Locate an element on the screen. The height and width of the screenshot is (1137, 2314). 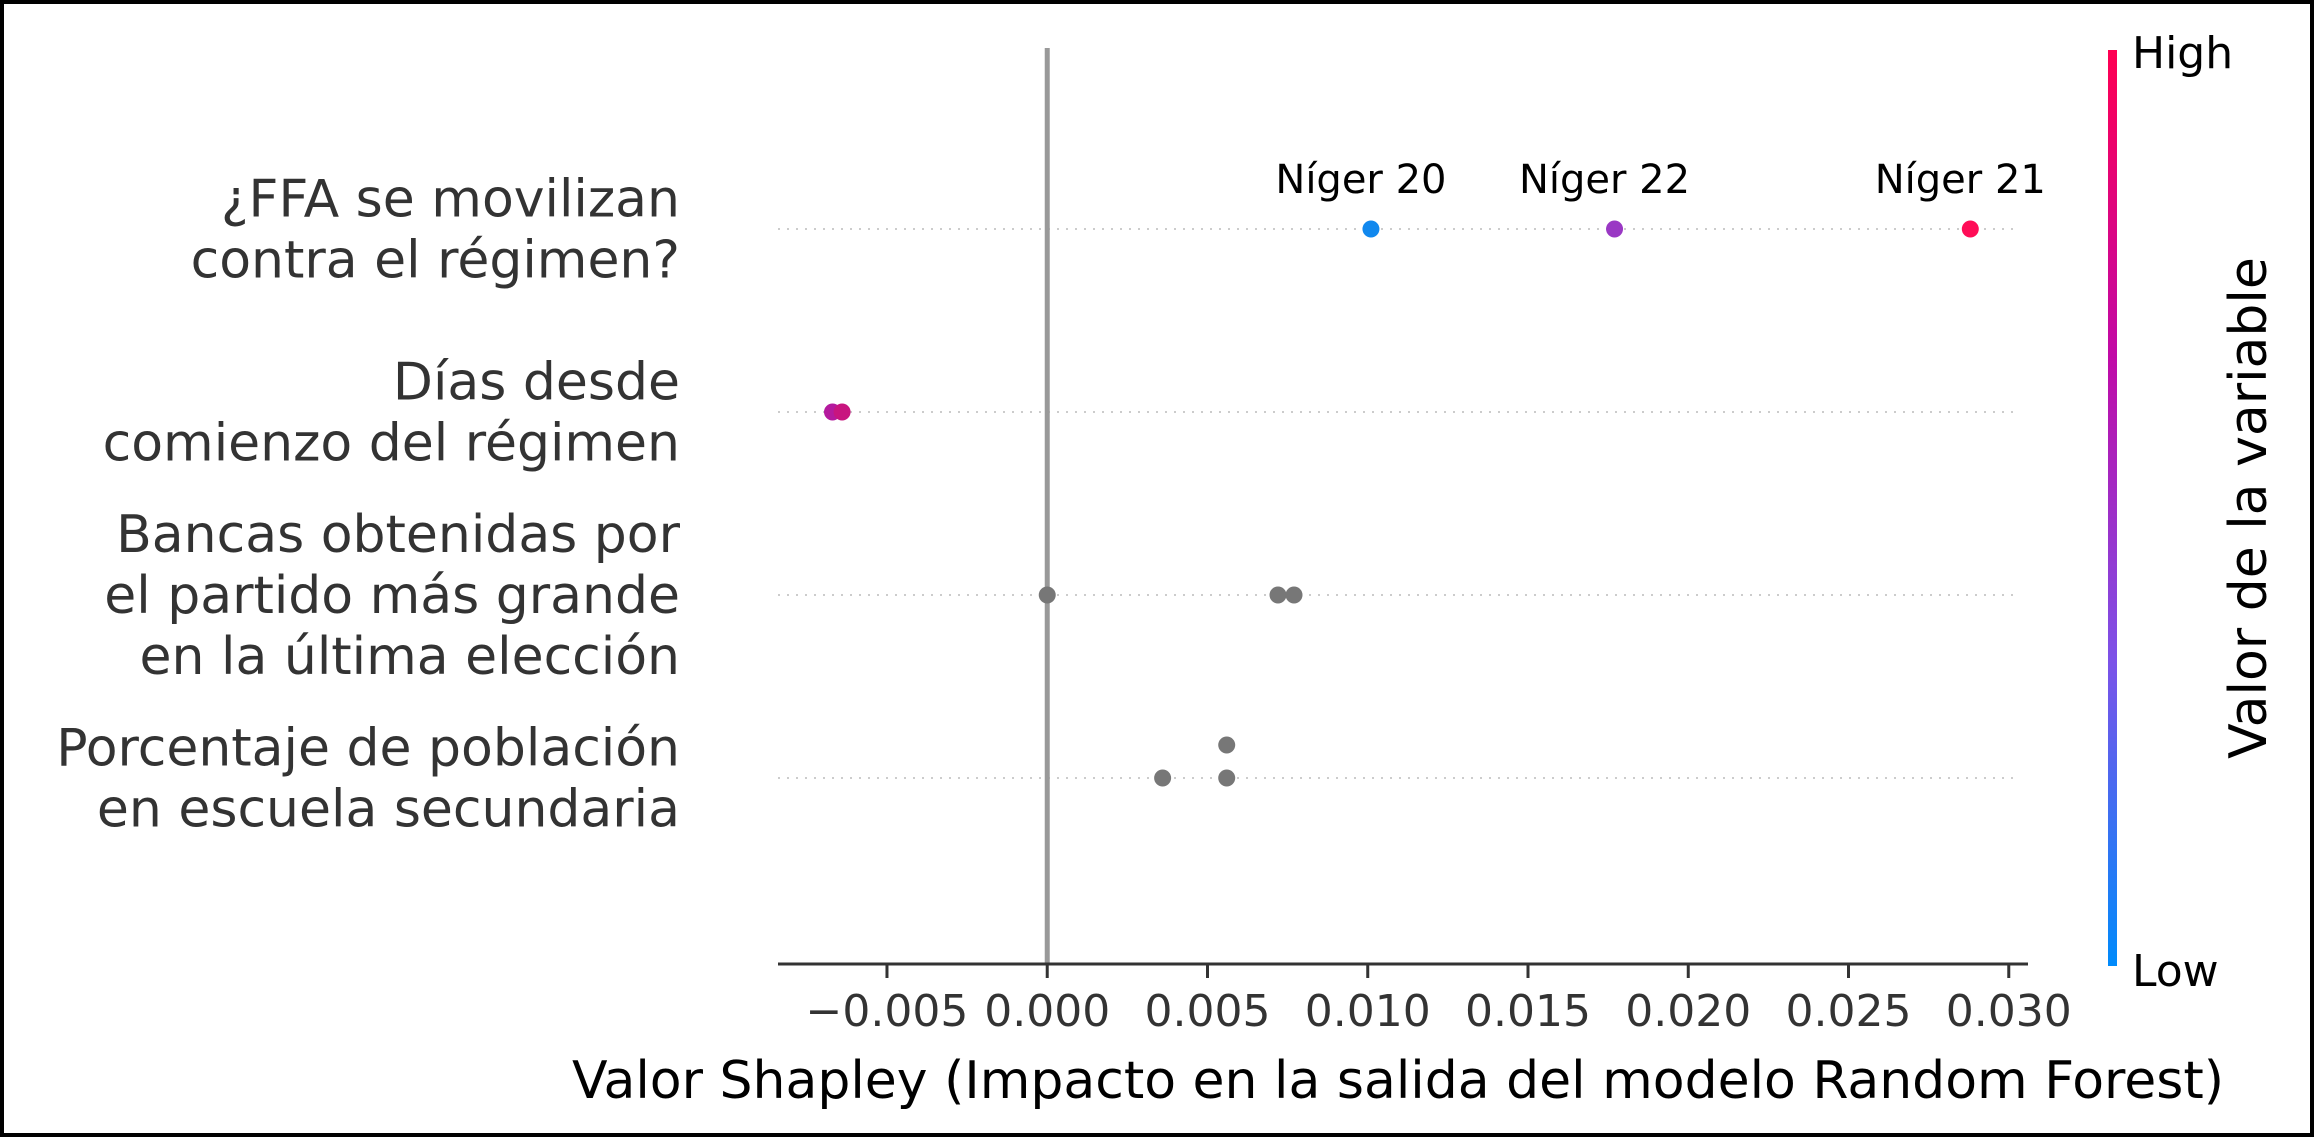
point-annotation: Níger 20 is located at coordinates (1360, 180).